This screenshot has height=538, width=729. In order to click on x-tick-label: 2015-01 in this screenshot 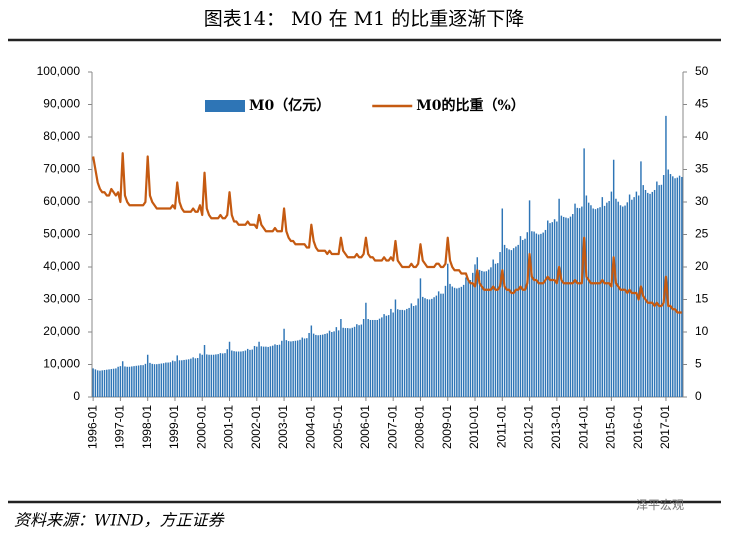, I will do `click(611, 427)`.